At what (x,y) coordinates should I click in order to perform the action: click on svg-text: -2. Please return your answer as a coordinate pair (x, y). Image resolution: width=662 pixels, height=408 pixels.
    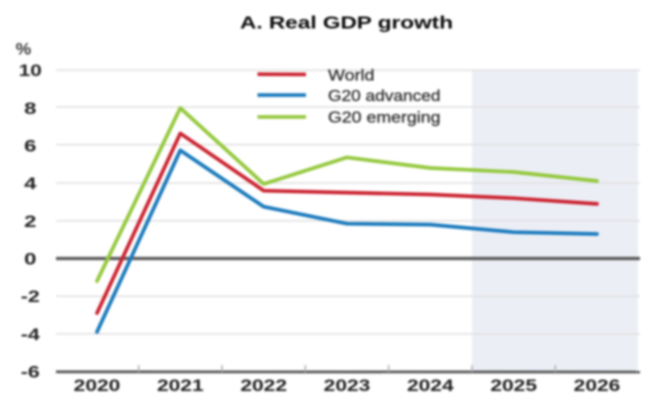
    Looking at the image, I should click on (30, 296).